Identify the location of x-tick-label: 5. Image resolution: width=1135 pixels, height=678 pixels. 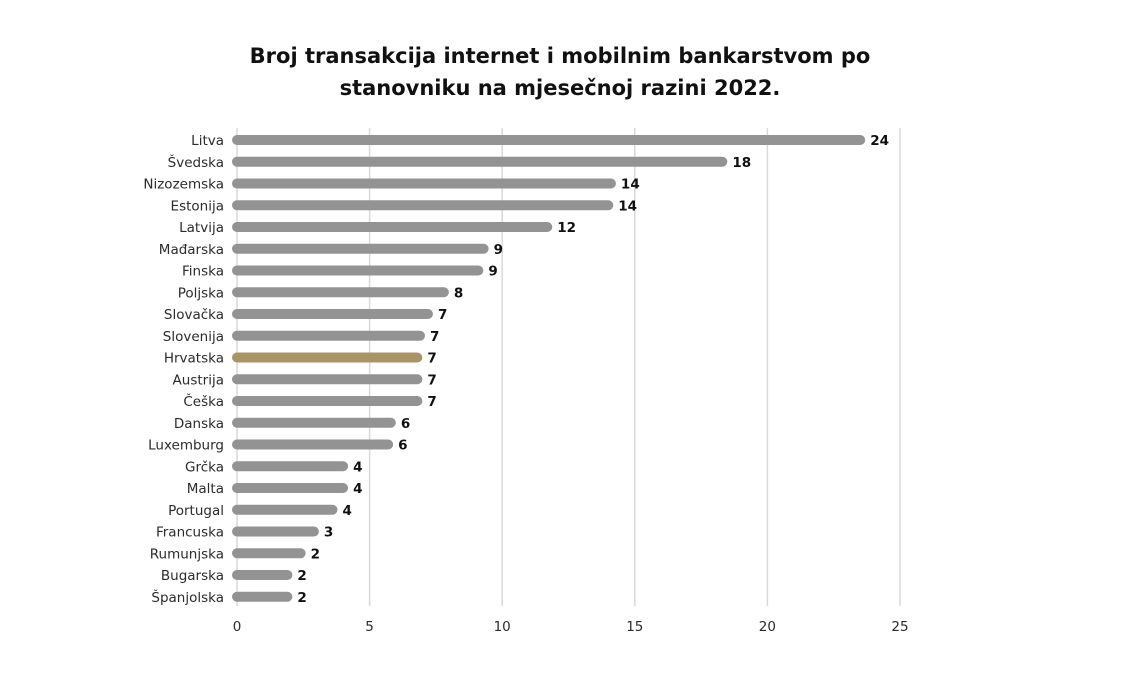
(369, 627).